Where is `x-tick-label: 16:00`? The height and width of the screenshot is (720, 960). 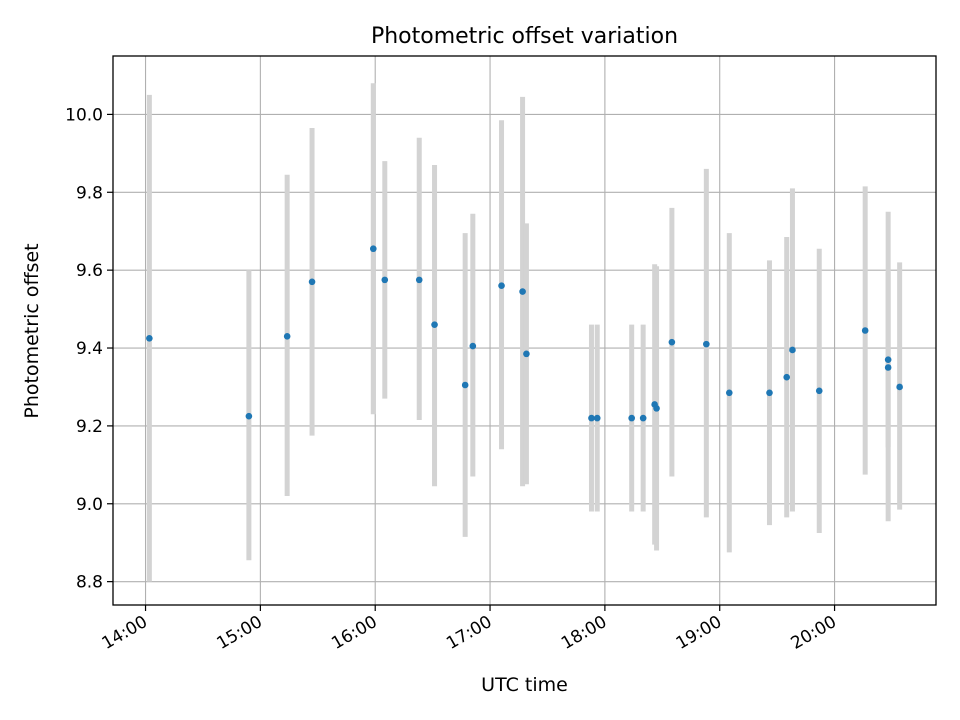 x-tick-label: 16:00 is located at coordinates (354, 633).